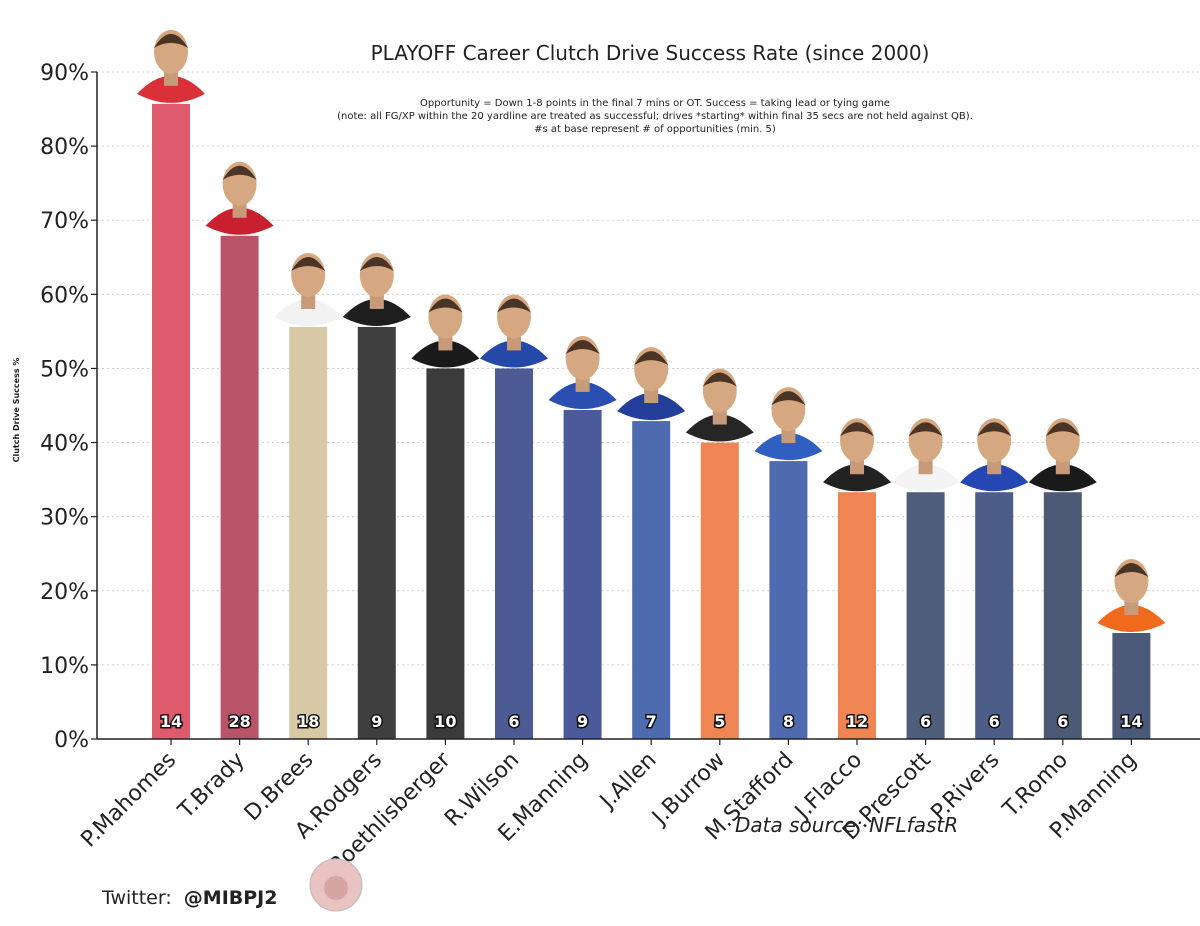 This screenshot has width=1200, height=926. Describe the element at coordinates (1131, 721) in the screenshot. I see `opportunity-count: 14` at that location.